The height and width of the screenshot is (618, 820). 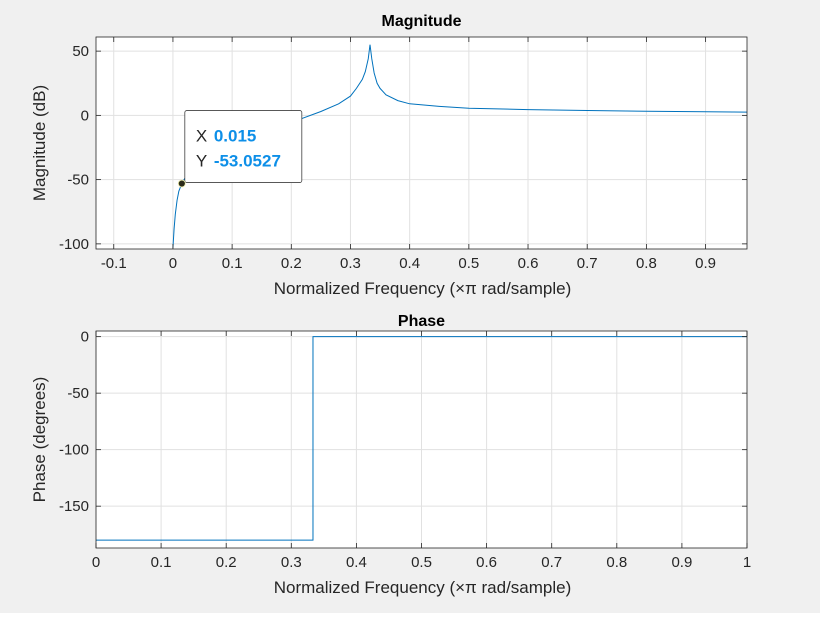 I want to click on datatip-y-label: Y, so click(x=201, y=161).